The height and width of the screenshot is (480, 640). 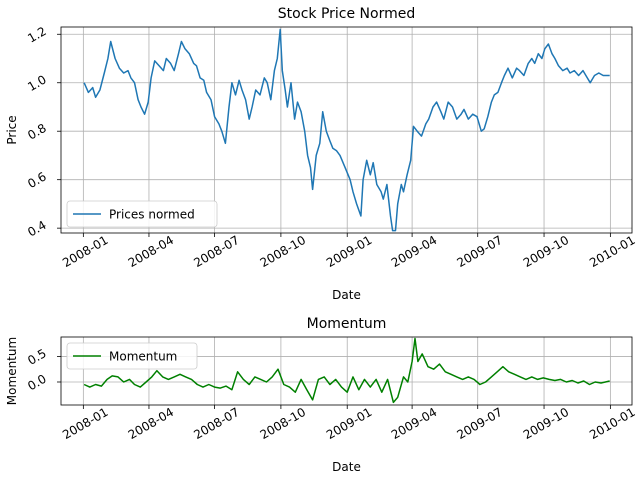 I want to click on chart-title: Momentum, so click(x=347, y=324).